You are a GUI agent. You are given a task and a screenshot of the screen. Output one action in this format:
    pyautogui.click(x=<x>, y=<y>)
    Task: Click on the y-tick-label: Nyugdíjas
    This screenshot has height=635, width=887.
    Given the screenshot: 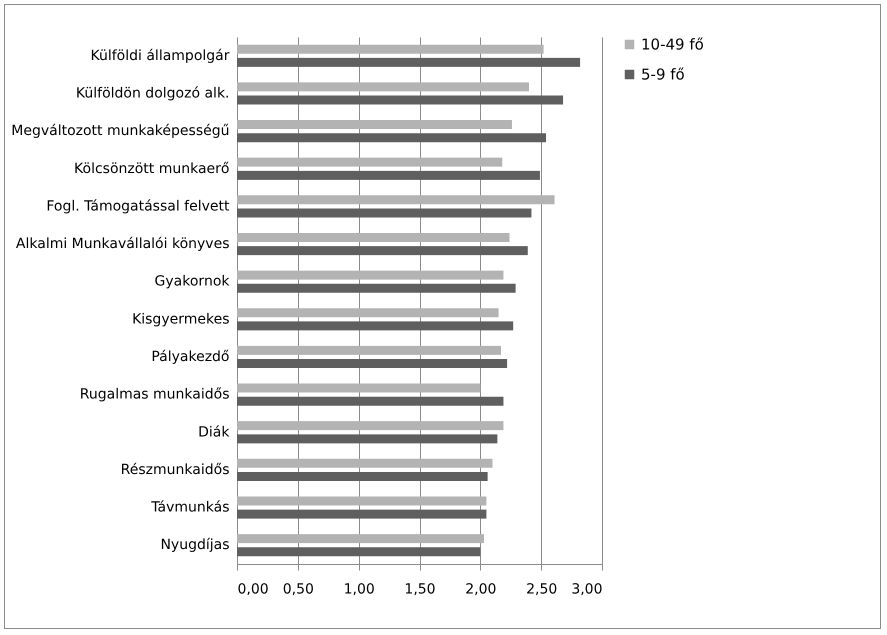 What is the action you would take?
    pyautogui.click(x=195, y=545)
    